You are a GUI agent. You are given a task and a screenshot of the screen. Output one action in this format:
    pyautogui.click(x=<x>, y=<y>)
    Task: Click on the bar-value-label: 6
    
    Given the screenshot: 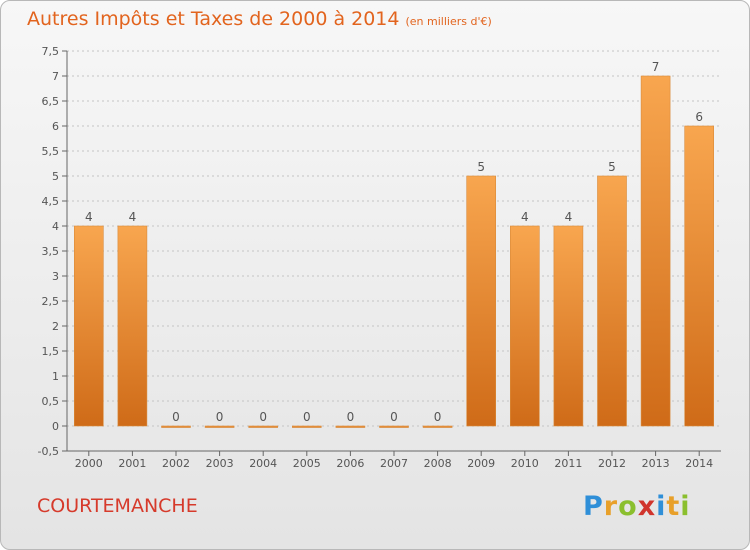 What is the action you would take?
    pyautogui.click(x=699, y=117)
    